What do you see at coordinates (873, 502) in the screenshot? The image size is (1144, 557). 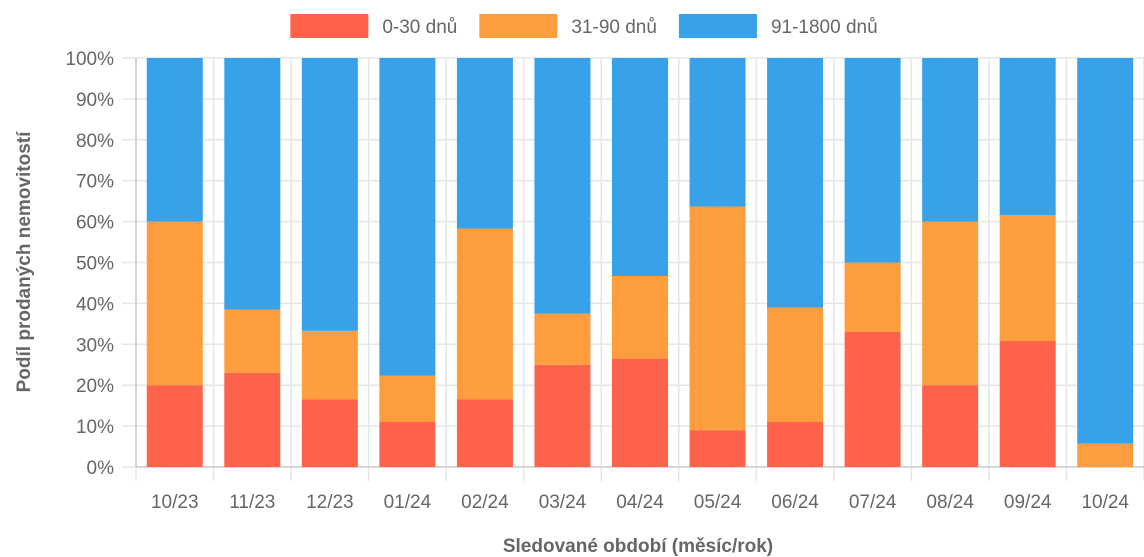 I see `x-tick-label: 07/24` at bounding box center [873, 502].